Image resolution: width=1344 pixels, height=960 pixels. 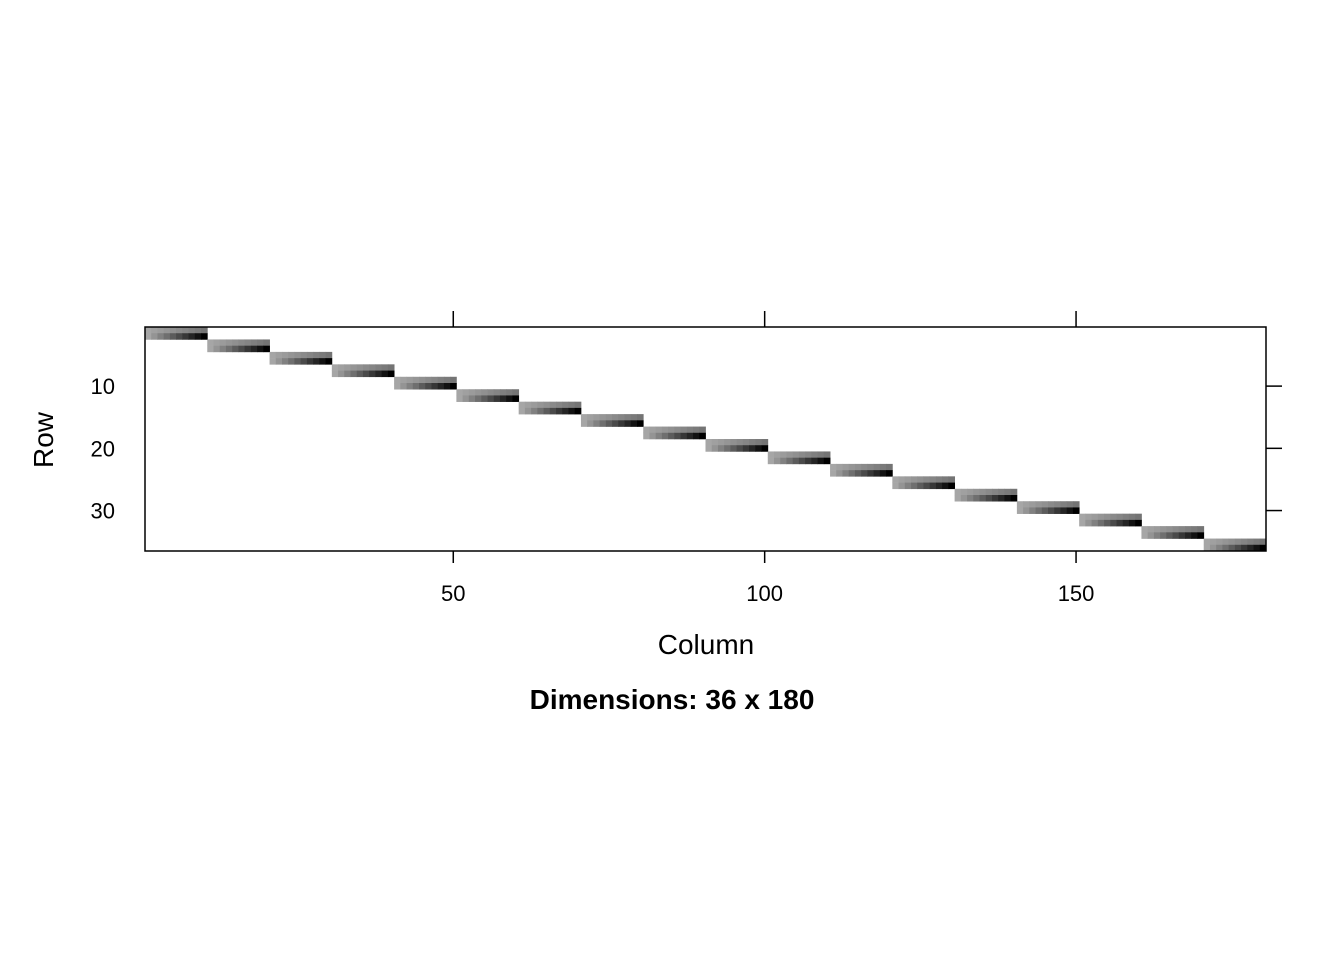 I want to click on chart-caption: Dimensions: 36 x 180, so click(x=672, y=699).